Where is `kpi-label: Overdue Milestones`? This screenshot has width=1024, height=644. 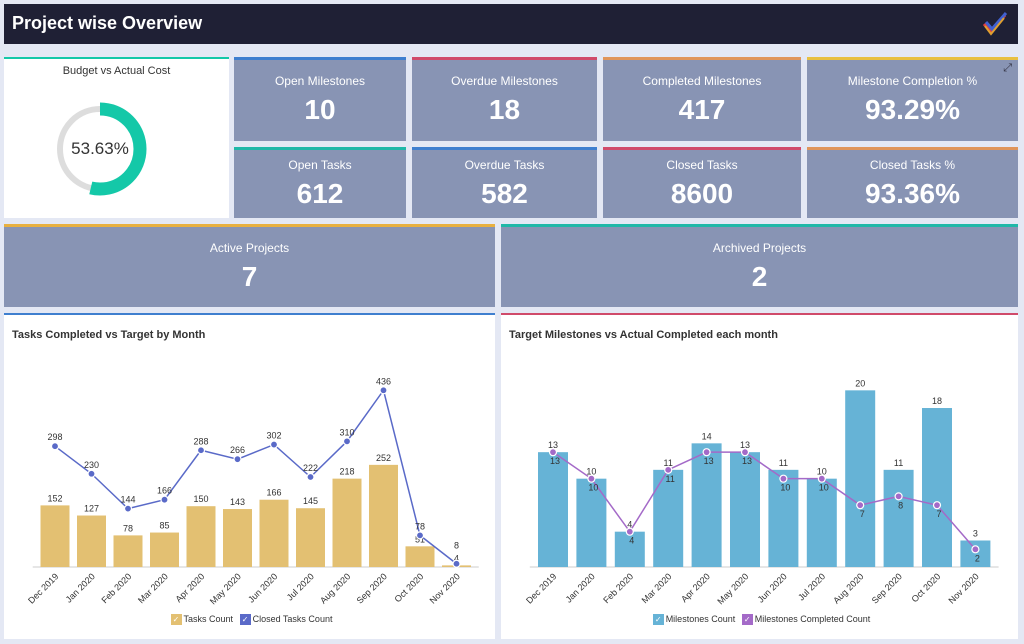 kpi-label: Overdue Milestones is located at coordinates (504, 81).